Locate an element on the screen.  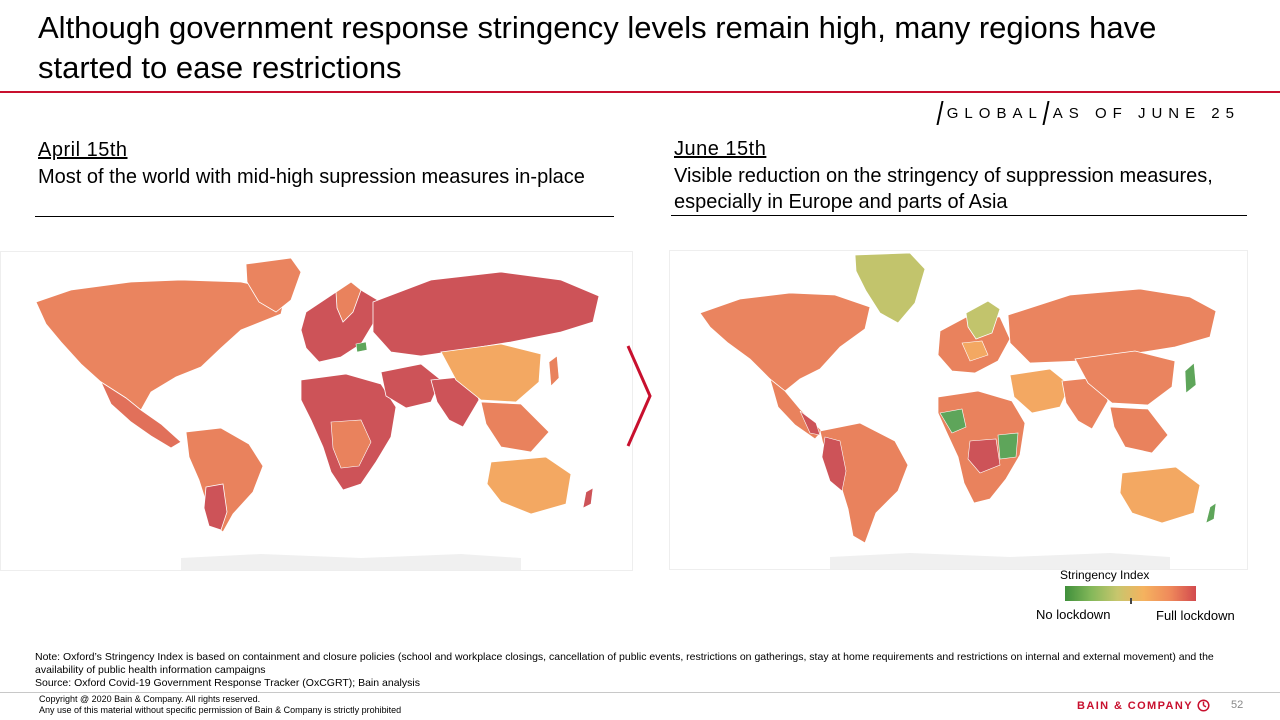
belarus is located at coordinates (361, 347).